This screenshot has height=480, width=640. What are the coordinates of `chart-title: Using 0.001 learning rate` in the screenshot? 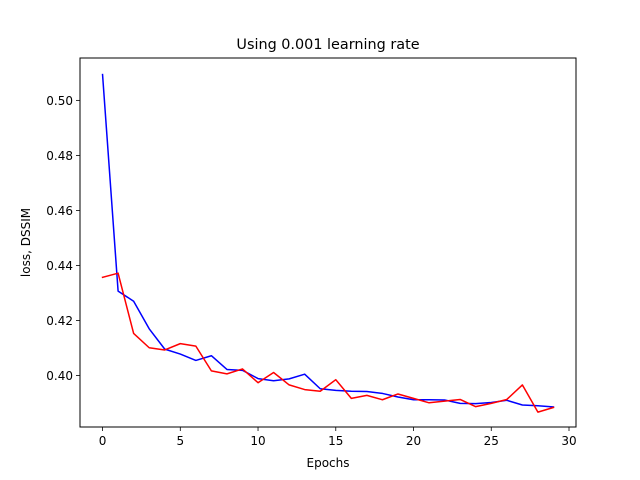 It's located at (327, 45).